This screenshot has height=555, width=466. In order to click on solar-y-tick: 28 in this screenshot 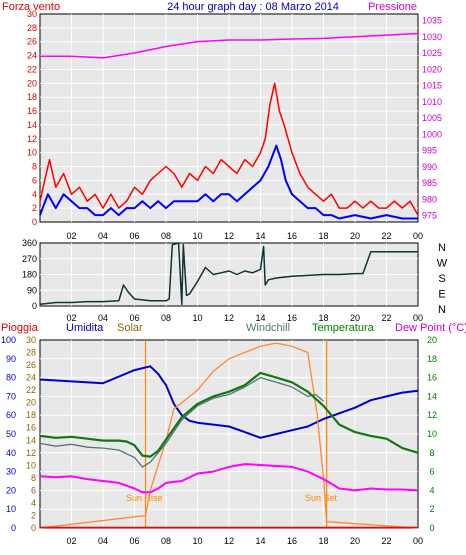, I will do `click(31, 353)`.